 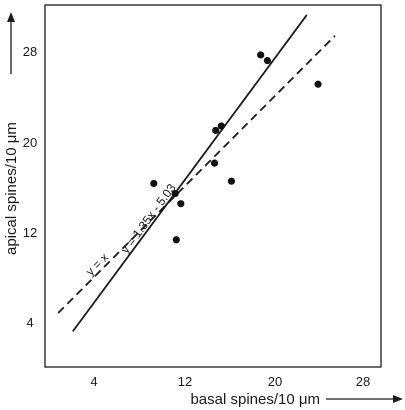 What do you see at coordinates (30, 232) in the screenshot?
I see `y-tick-label: 12` at bounding box center [30, 232].